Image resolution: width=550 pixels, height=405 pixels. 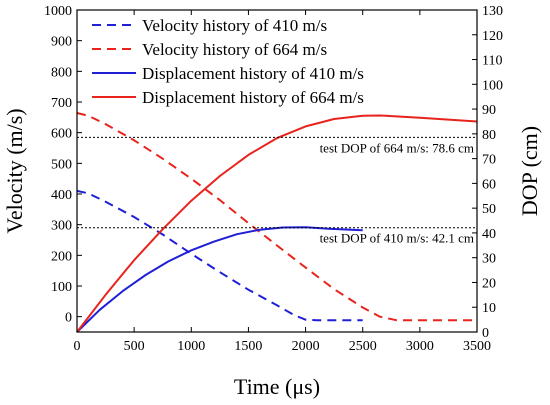 What do you see at coordinates (234, 49) in the screenshot?
I see `legend-label-2: Velocity history of 664 m/s` at bounding box center [234, 49].